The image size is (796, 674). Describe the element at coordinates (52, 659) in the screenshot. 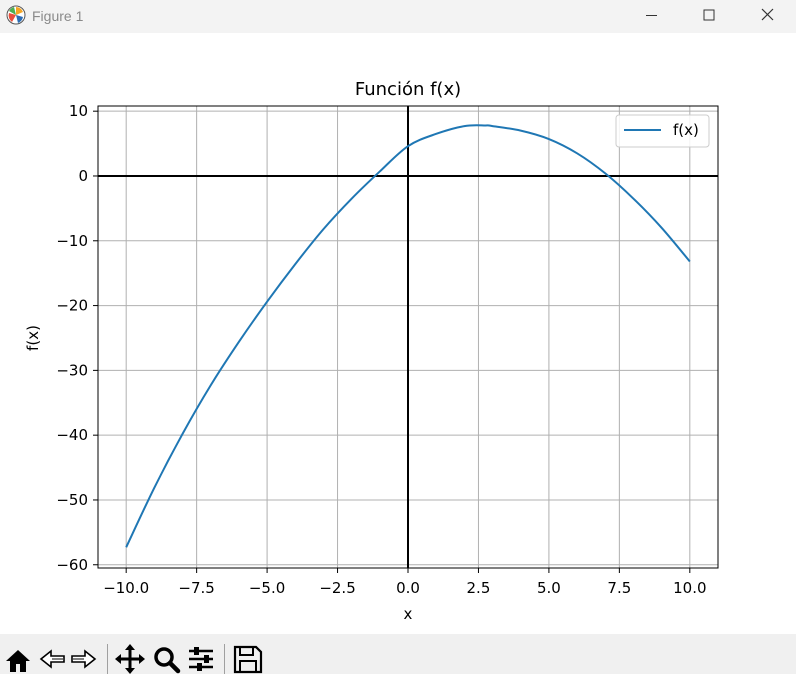

I see `back-icon` at that location.